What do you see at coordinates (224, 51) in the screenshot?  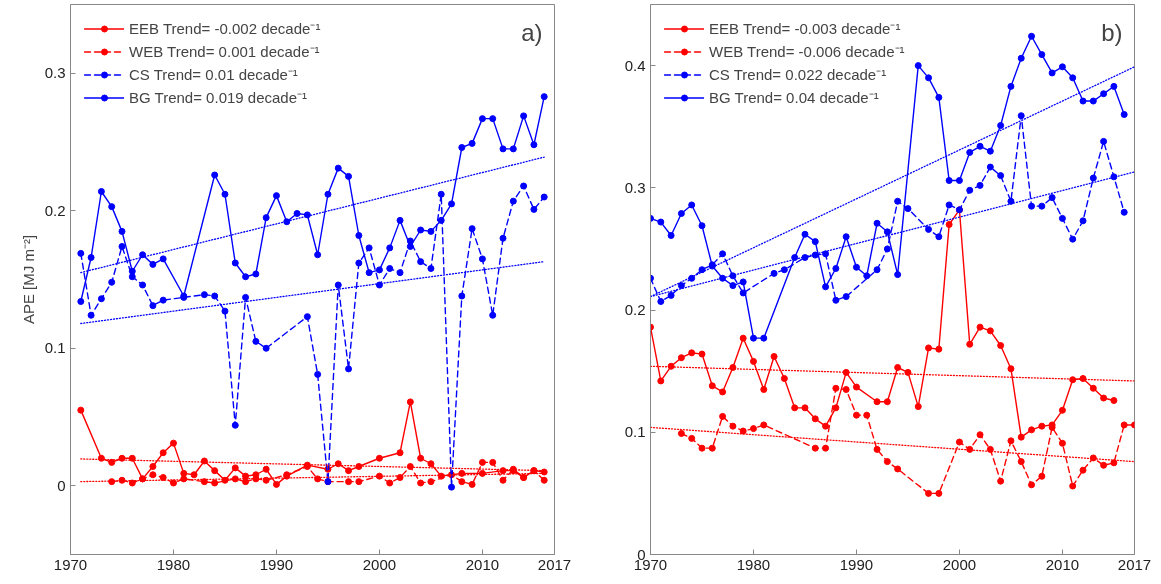 I see `legend-label: WEB Trend= 0.001 decade⁻¹` at bounding box center [224, 51].